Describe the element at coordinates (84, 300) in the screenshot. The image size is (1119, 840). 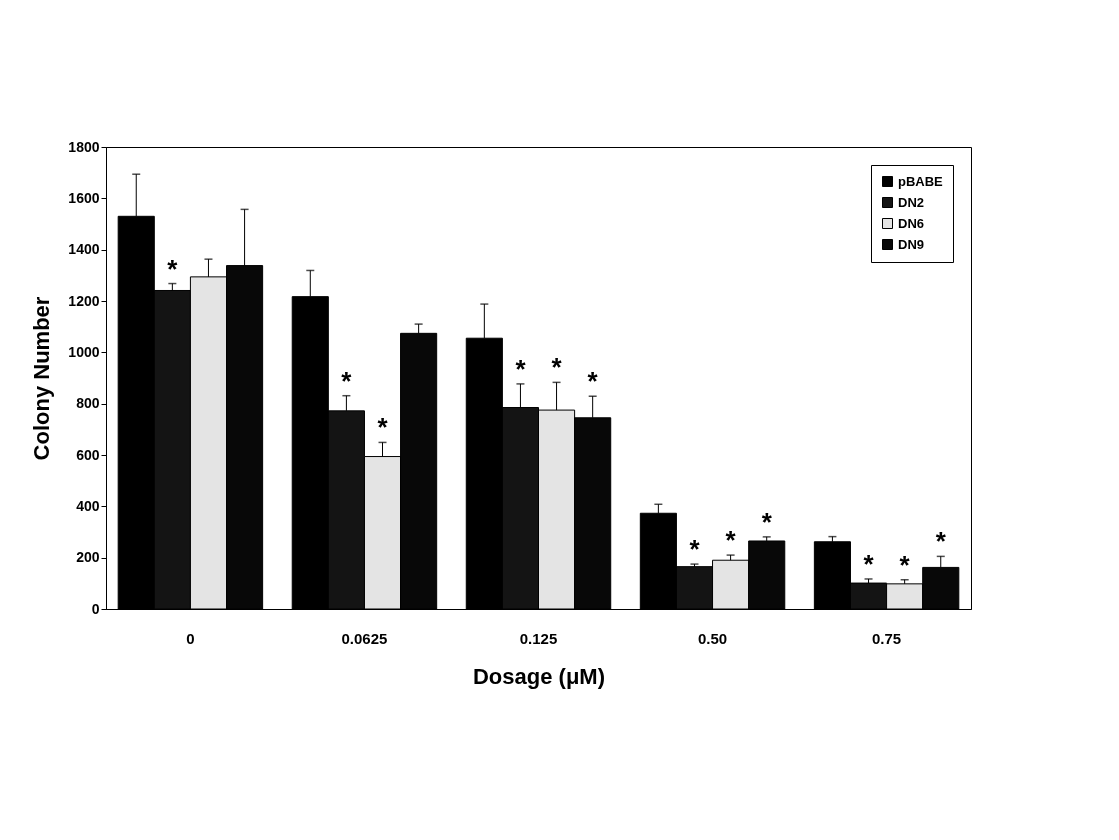
I see `y-tick-label: 1200` at that location.